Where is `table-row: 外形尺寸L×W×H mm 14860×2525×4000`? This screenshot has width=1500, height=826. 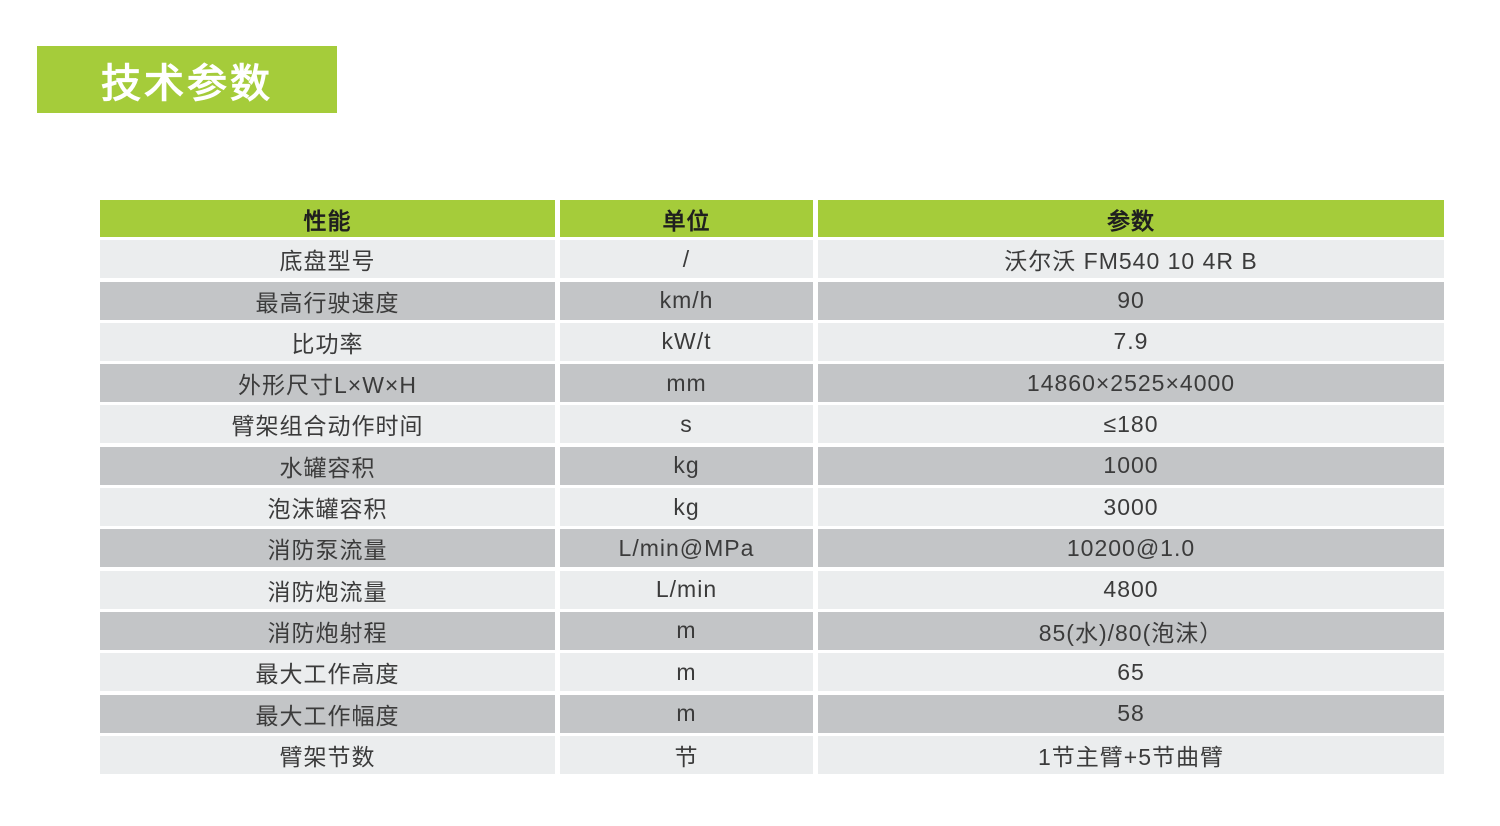 table-row: 外形尺寸L×W×H mm 14860×2525×4000 is located at coordinates (772, 383).